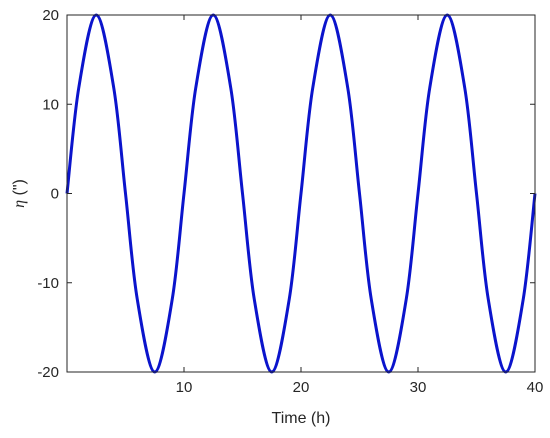 The image size is (550, 438). Describe the element at coordinates (50, 15) in the screenshot. I see `y-tick-label: 20` at that location.